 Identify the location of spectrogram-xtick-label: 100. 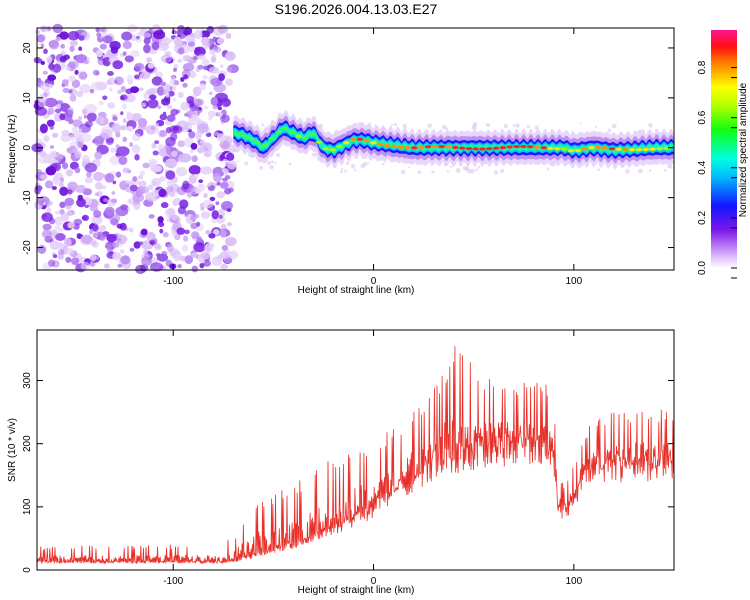
(573, 281).